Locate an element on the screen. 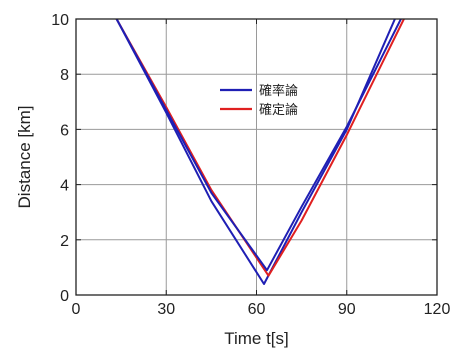 This screenshot has height=351, width=472. x-tick-label: 30 is located at coordinates (166, 309).